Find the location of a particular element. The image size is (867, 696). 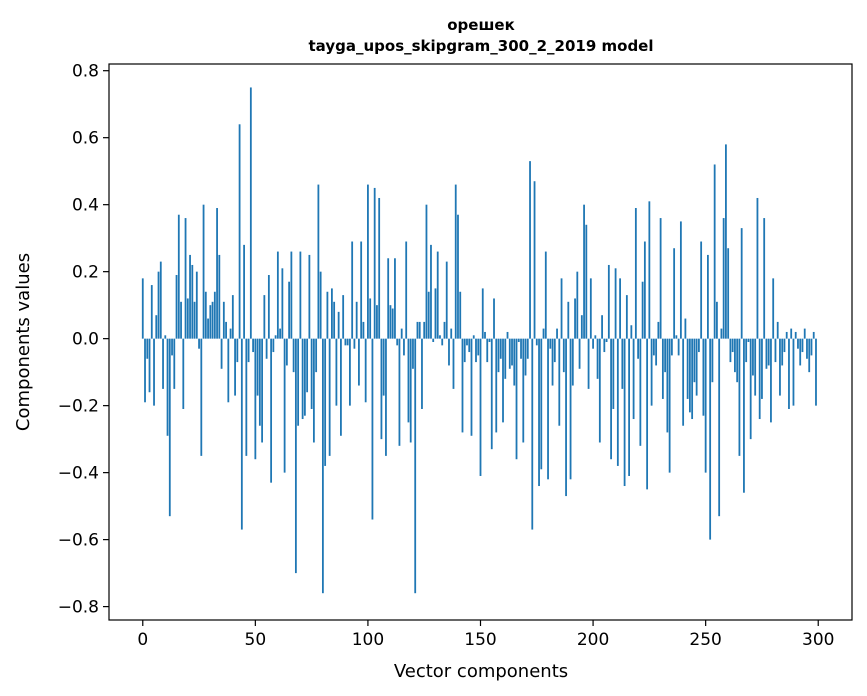

x-tick-label: 0 is located at coordinates (142, 640).